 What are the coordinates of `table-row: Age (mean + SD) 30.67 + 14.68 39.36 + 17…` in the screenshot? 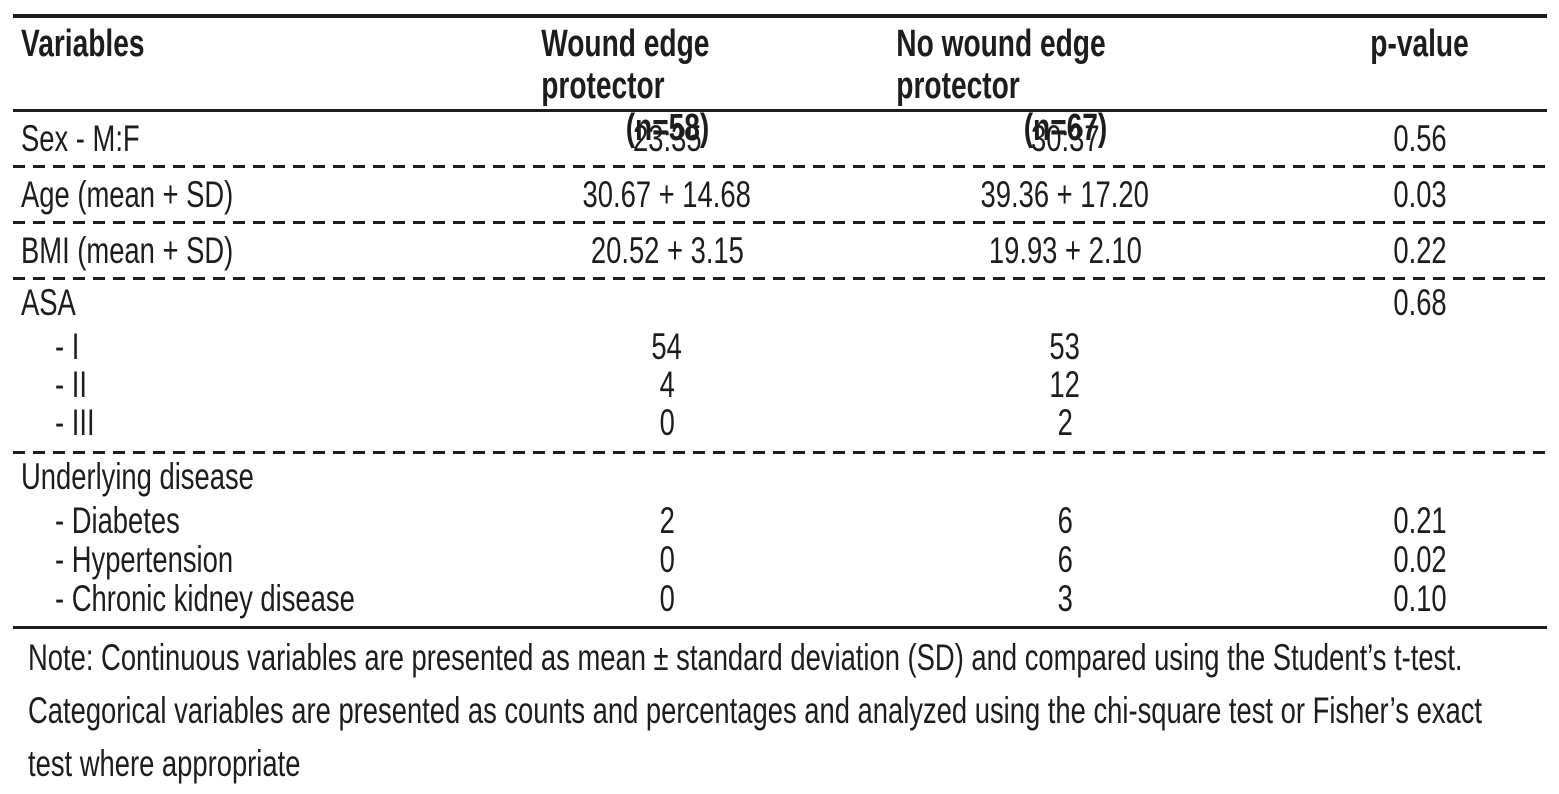 It's located at (780, 194).